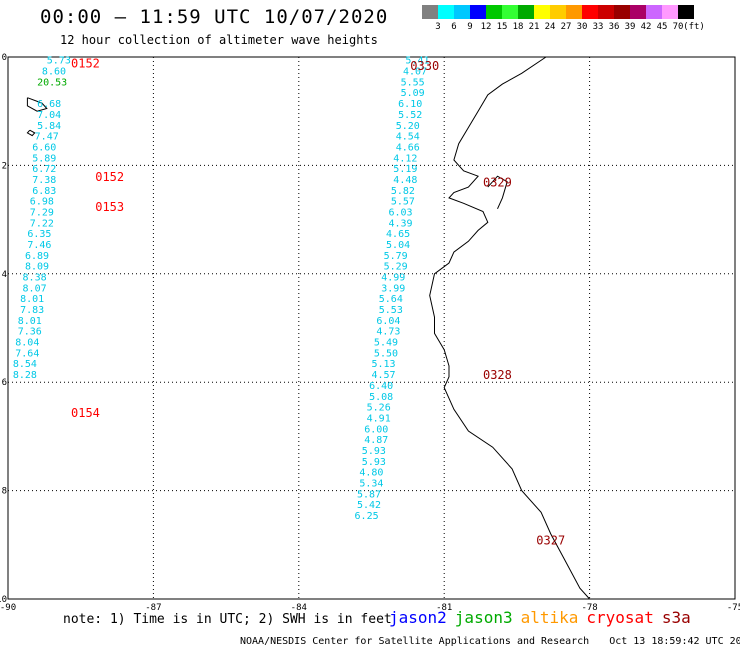 The image size is (740, 650). Describe the element at coordinates (550, 27) in the screenshot. I see `color-tick-label: 24` at that location.